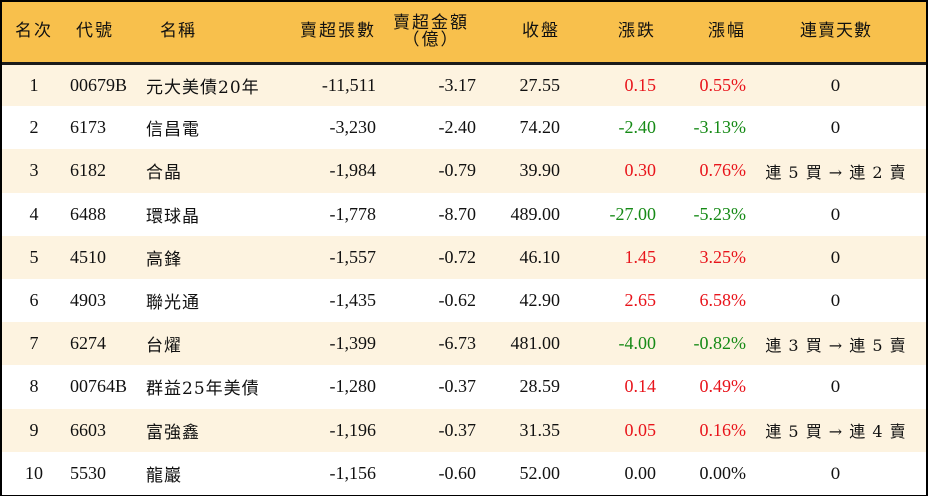  I want to click on change-cell: 0.30, so click(640, 170).